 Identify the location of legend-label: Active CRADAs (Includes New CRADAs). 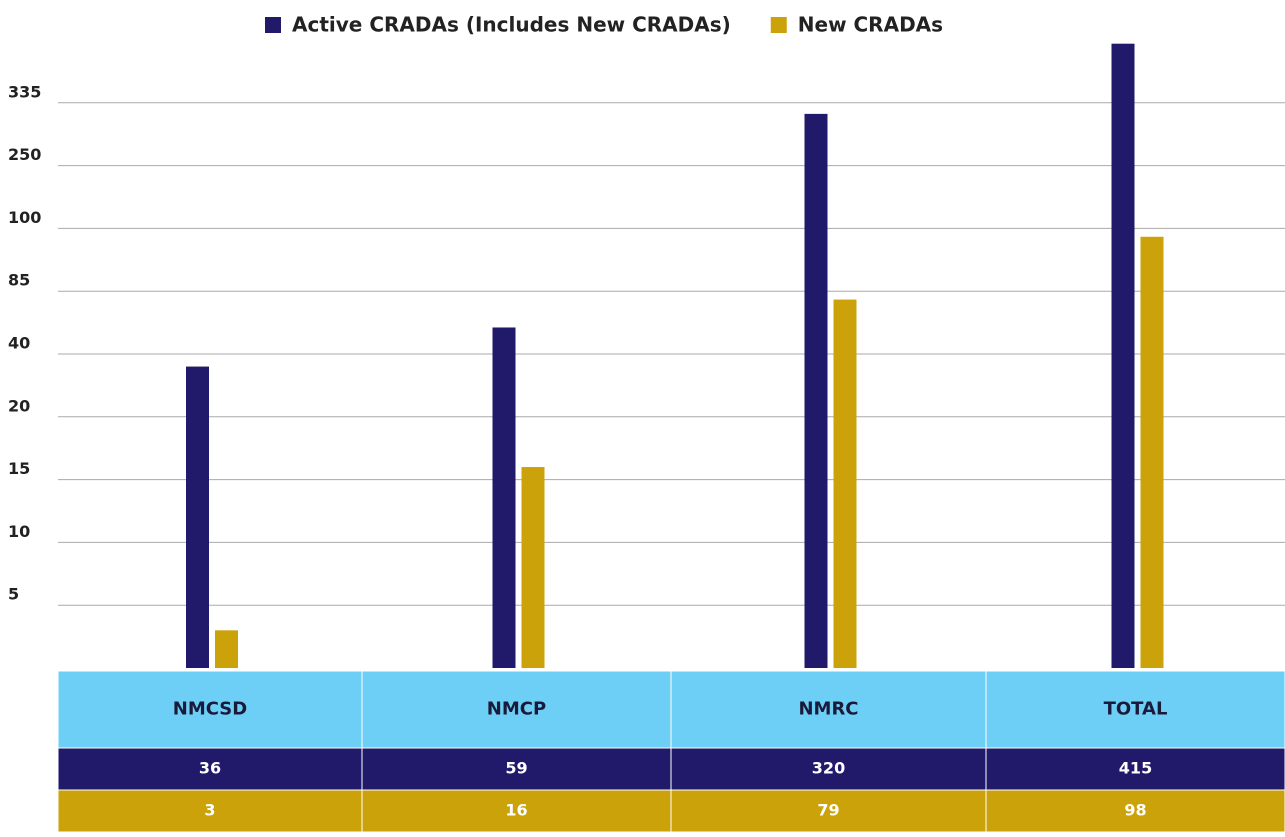
(511, 25).